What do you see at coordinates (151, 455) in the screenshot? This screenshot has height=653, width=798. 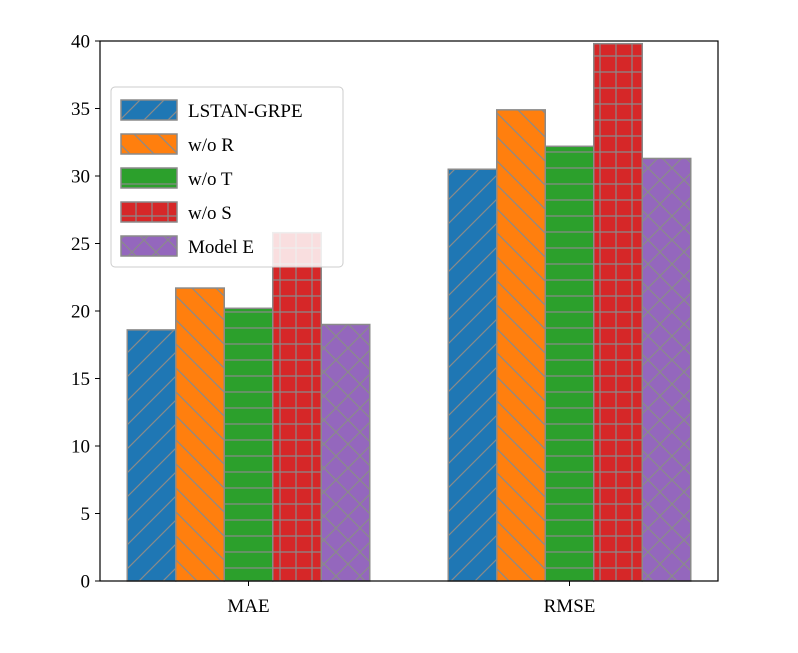 I see `bar-lstan-grpe-mae` at bounding box center [151, 455].